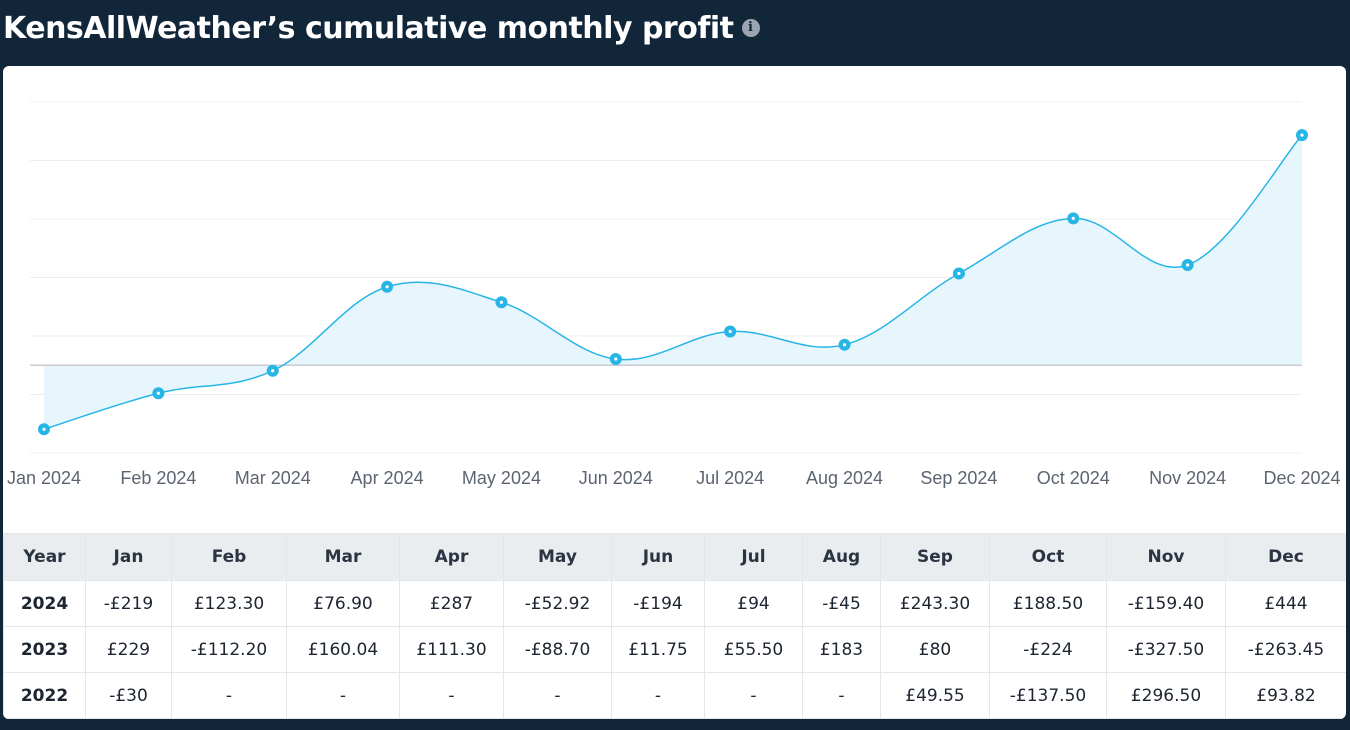 This screenshot has width=1350, height=730. What do you see at coordinates (1166, 603) in the screenshot?
I see `table-cell: -£159.40` at bounding box center [1166, 603].